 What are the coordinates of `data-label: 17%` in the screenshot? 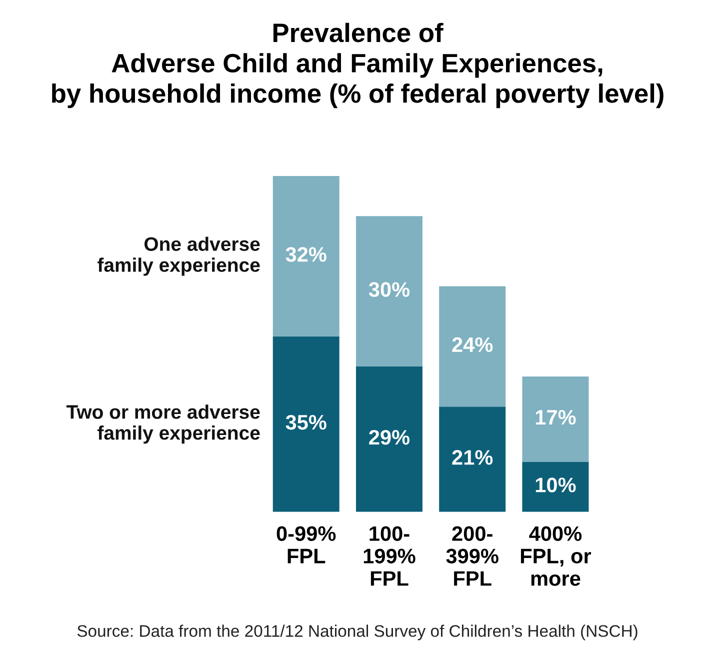 It's located at (556, 417).